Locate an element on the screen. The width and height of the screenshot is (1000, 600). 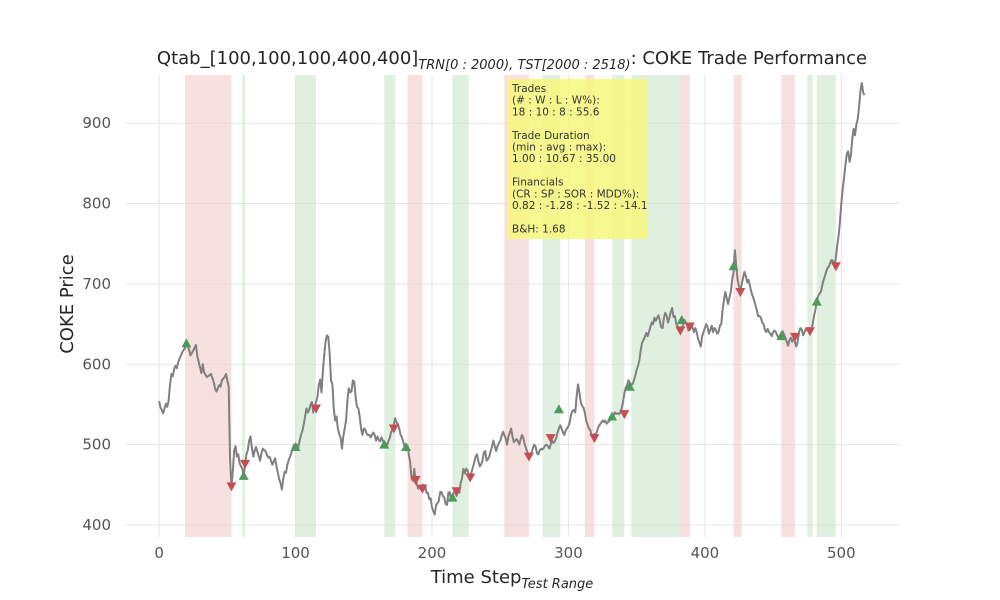
annotation-line-0: Trades is located at coordinates (528, 89).